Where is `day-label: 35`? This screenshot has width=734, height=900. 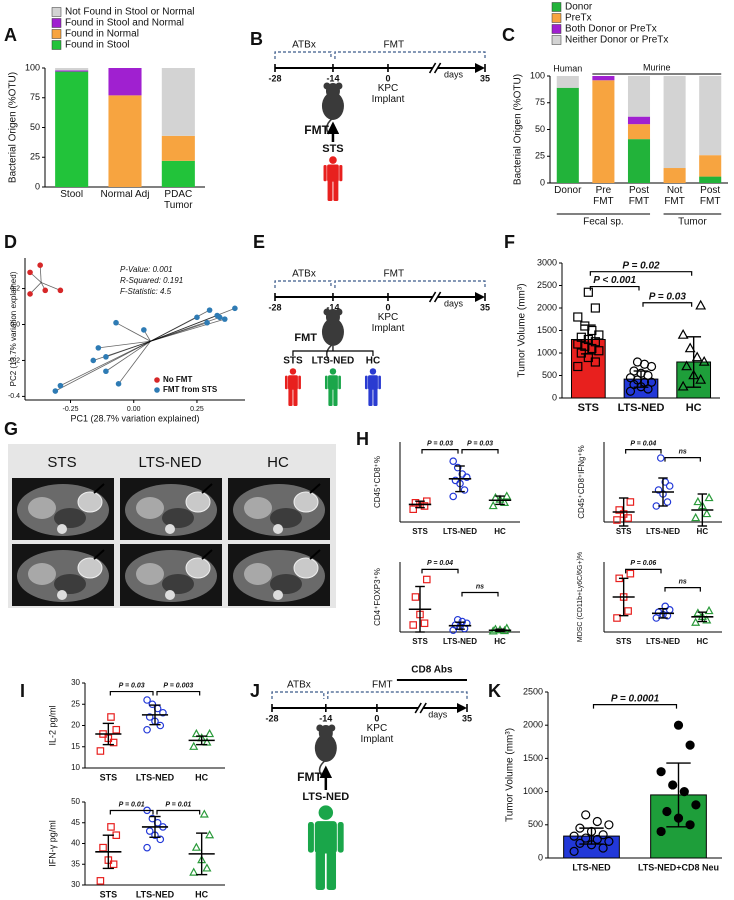
day-label: 35 is located at coordinates (485, 78).